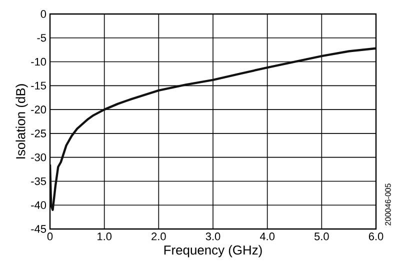  Describe the element at coordinates (376, 236) in the screenshot. I see `x-tick-label: 6.0` at that location.